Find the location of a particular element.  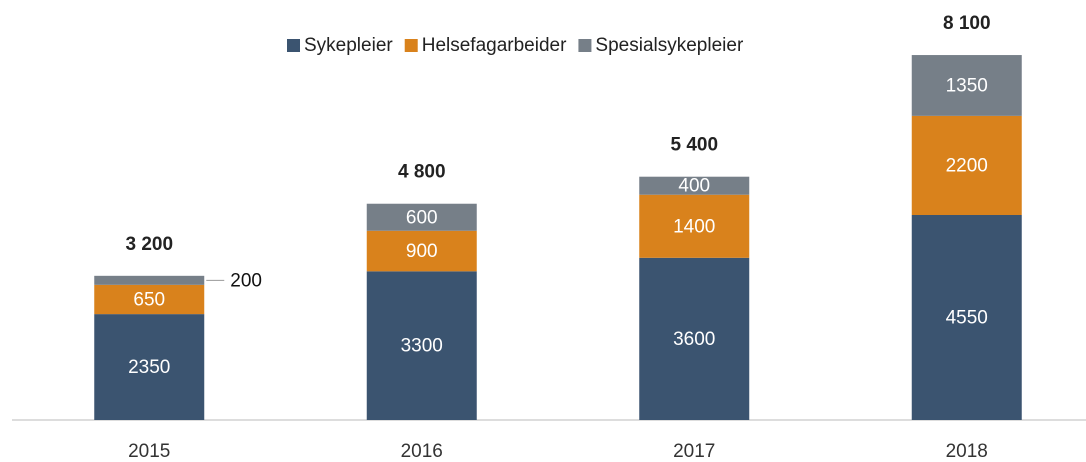

value-label: 1400 is located at coordinates (694, 226).